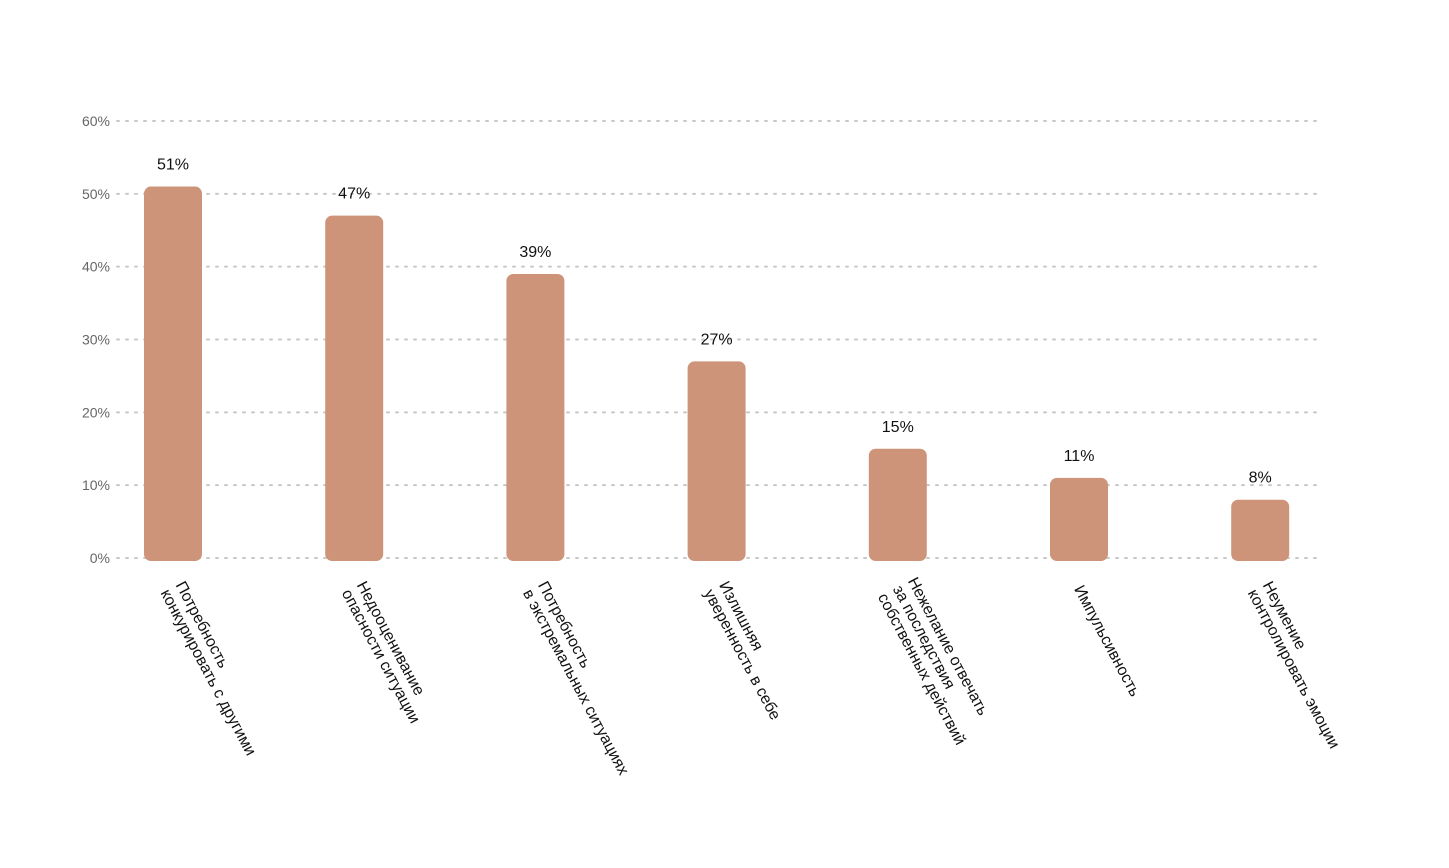  I want to click on data-label: 8%, so click(1260, 478).